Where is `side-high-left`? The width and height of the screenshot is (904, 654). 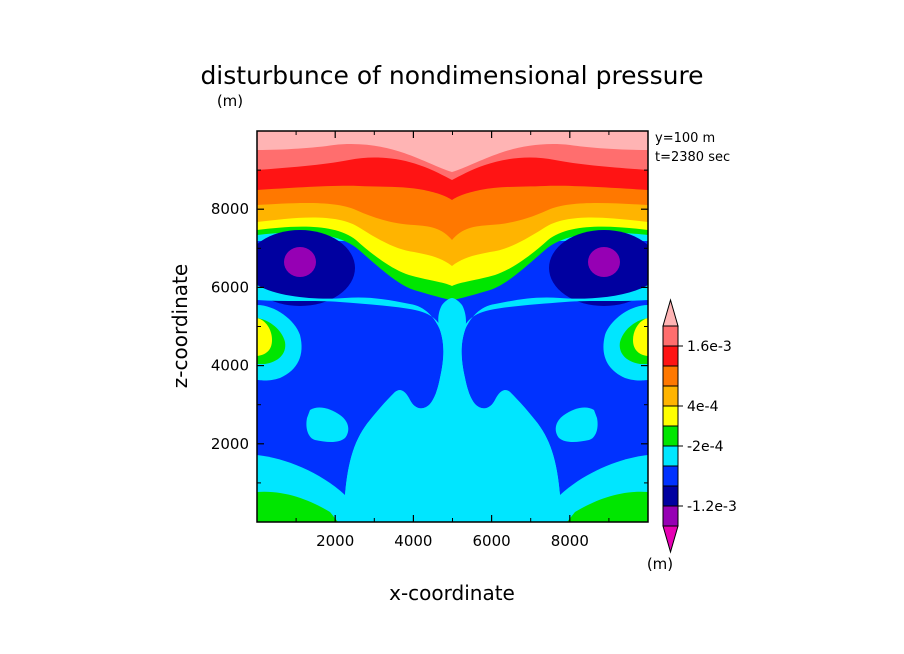
side-high-left is located at coordinates (264, 337).